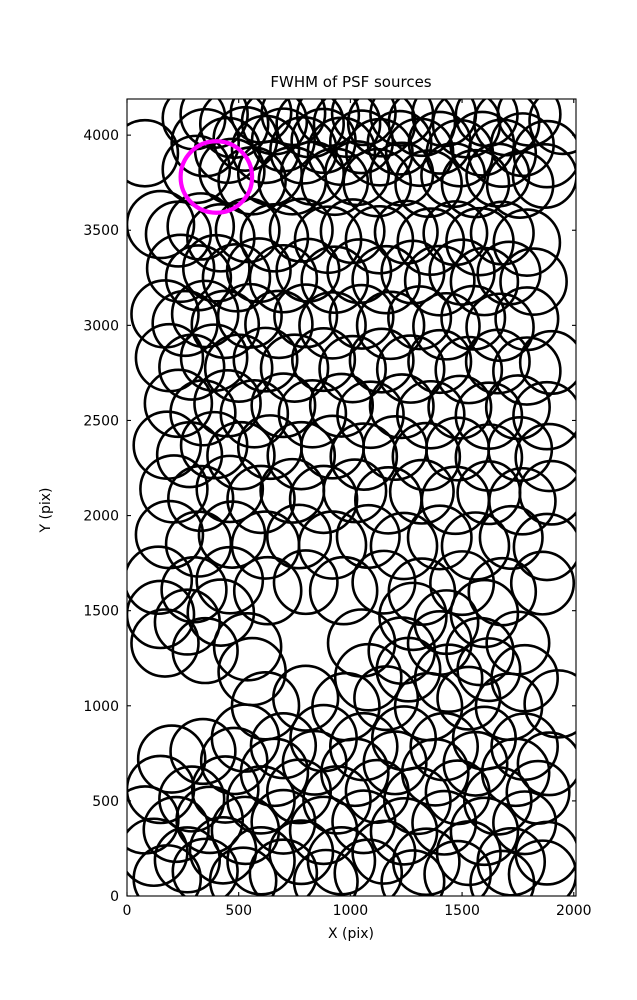  I want to click on x-tick-label: 500, so click(238, 911).